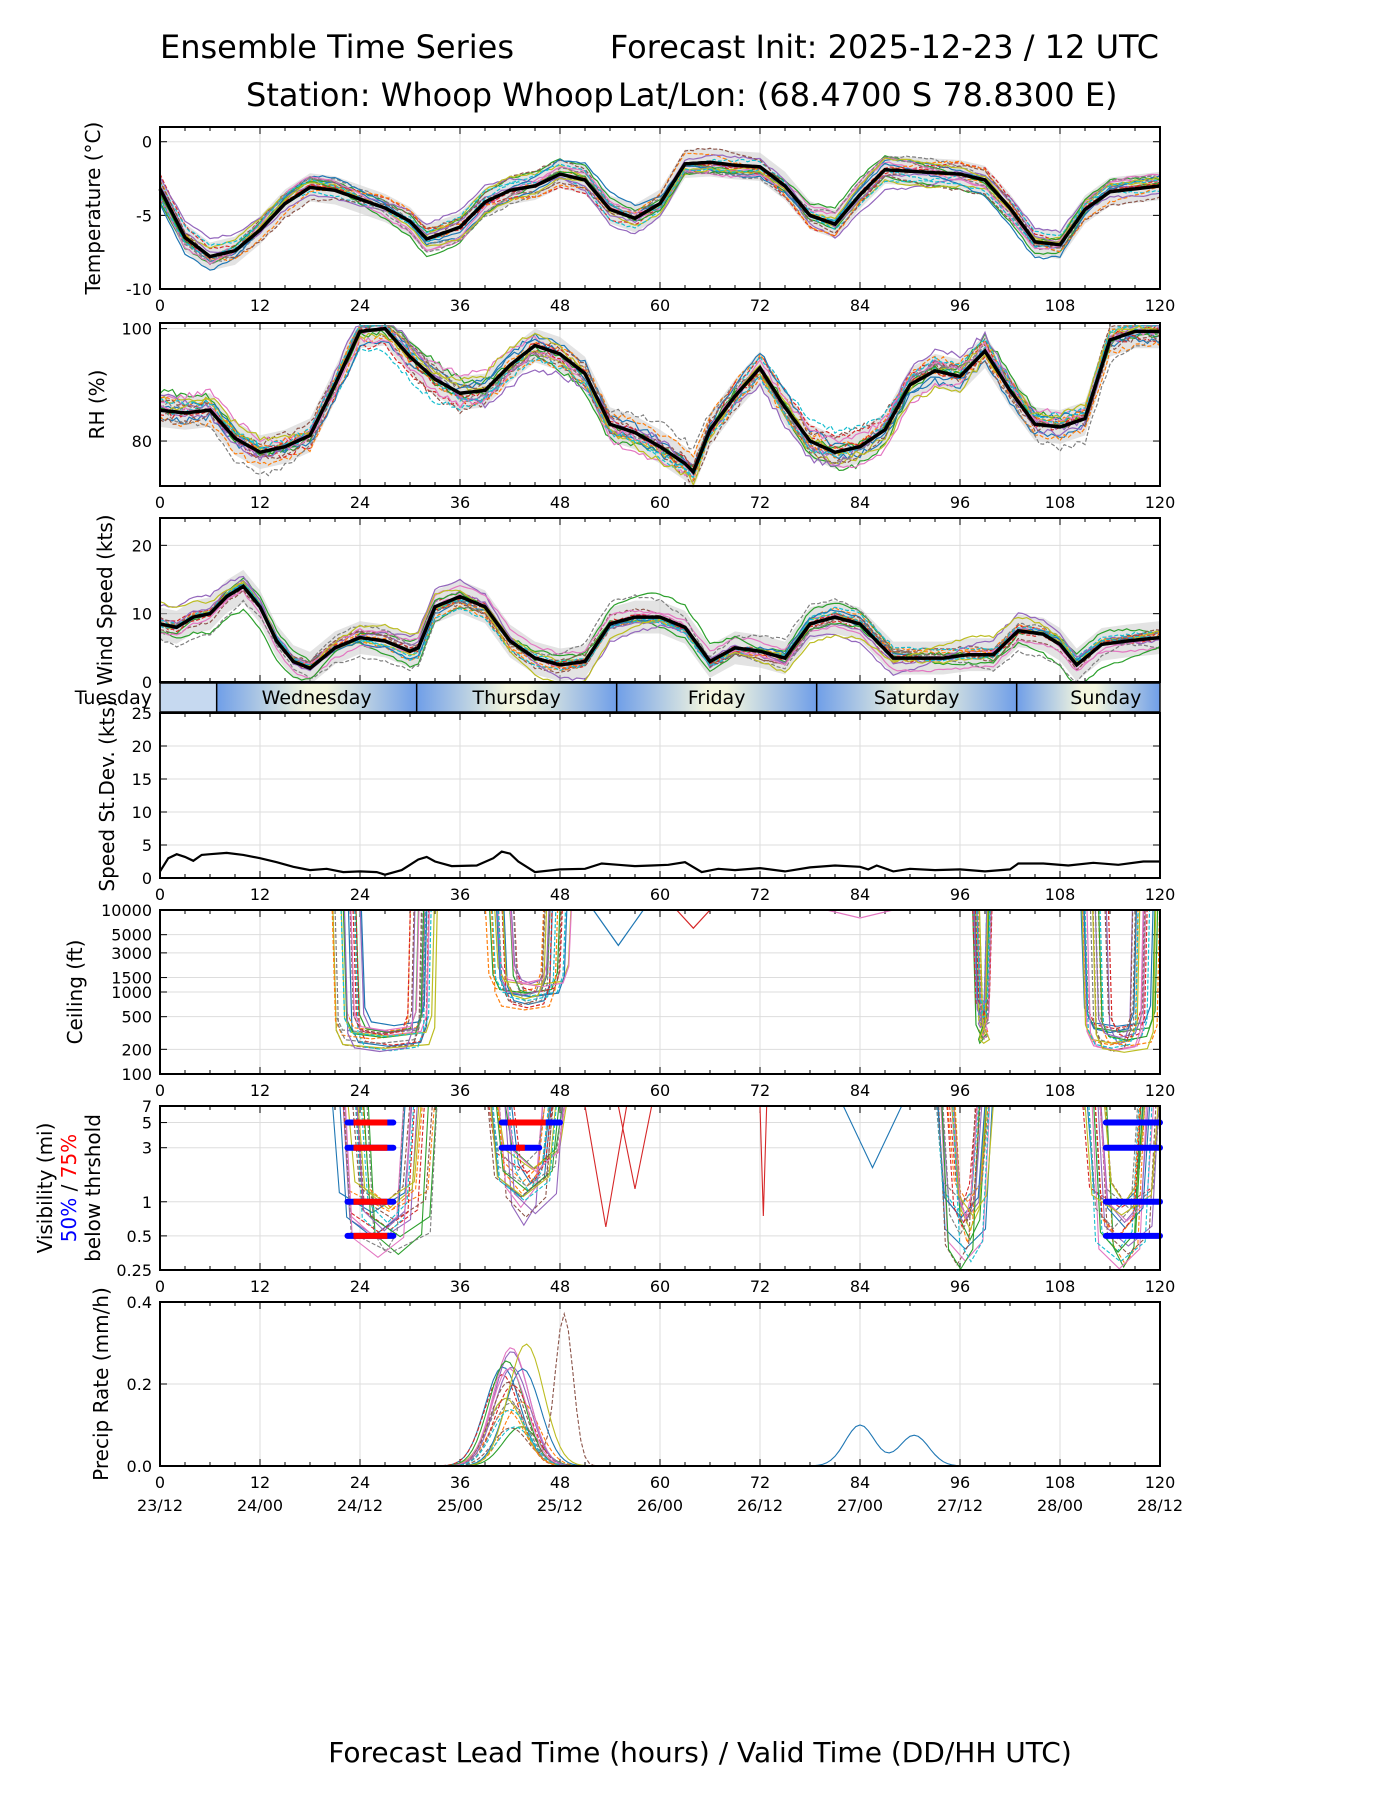  Describe the element at coordinates (142, 812) in the screenshot. I see `y-tick-label: 10` at that location.